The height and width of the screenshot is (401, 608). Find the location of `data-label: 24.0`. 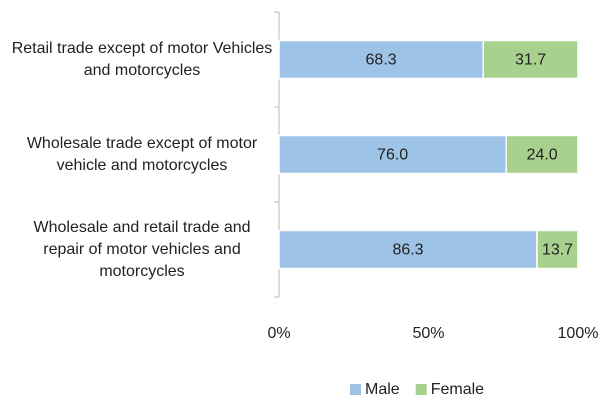

data-label: 24.0 is located at coordinates (542, 155).